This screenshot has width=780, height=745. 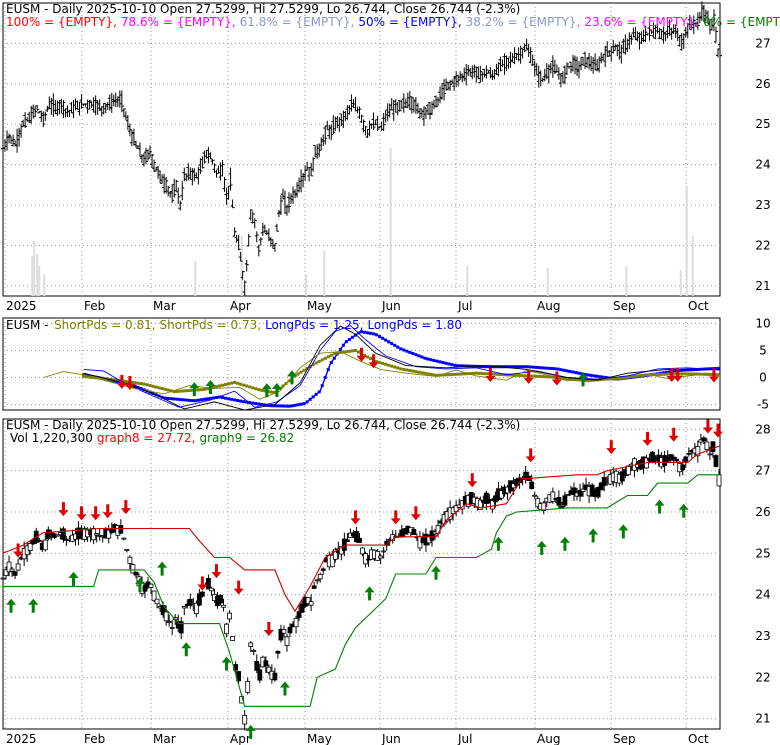 I want to click on p3-x-tick-label: May, so click(x=319, y=738).